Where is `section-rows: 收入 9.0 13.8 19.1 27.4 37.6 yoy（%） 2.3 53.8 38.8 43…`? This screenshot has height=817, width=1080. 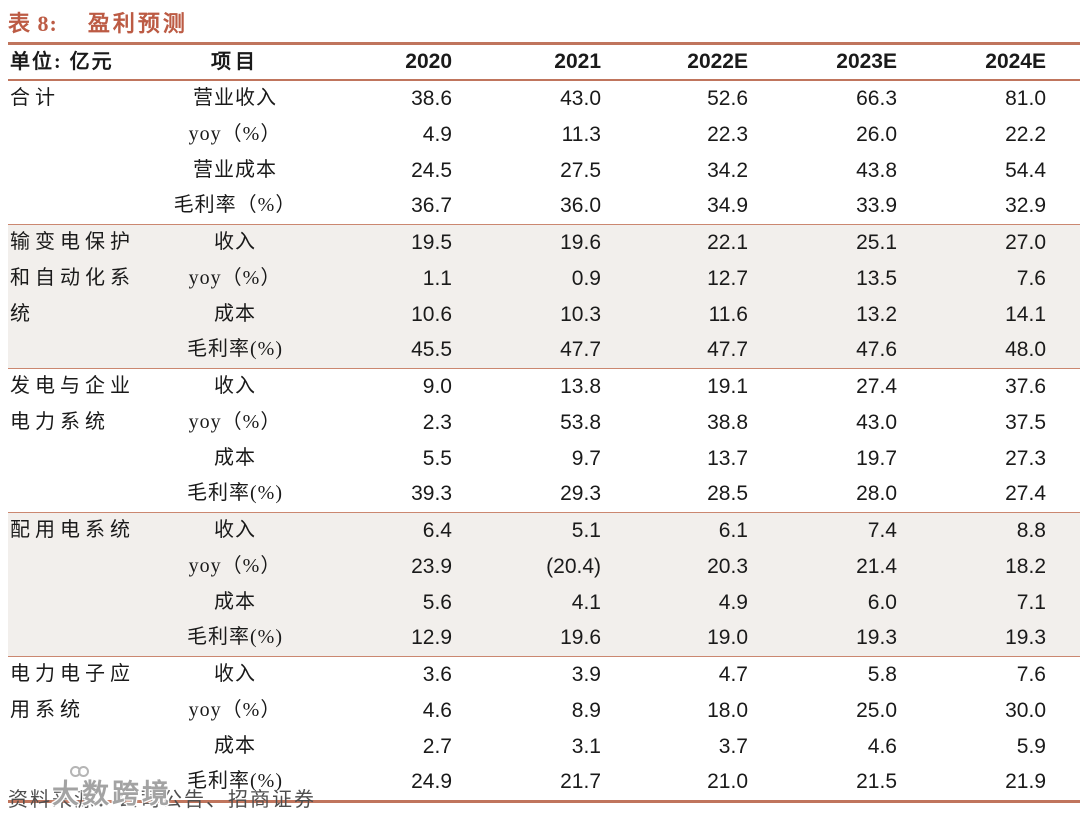 section-rows: 收入 9.0 13.8 19.1 27.4 37.6 yoy（%） 2.3 53.8 38.8 43… is located at coordinates (620, 440).